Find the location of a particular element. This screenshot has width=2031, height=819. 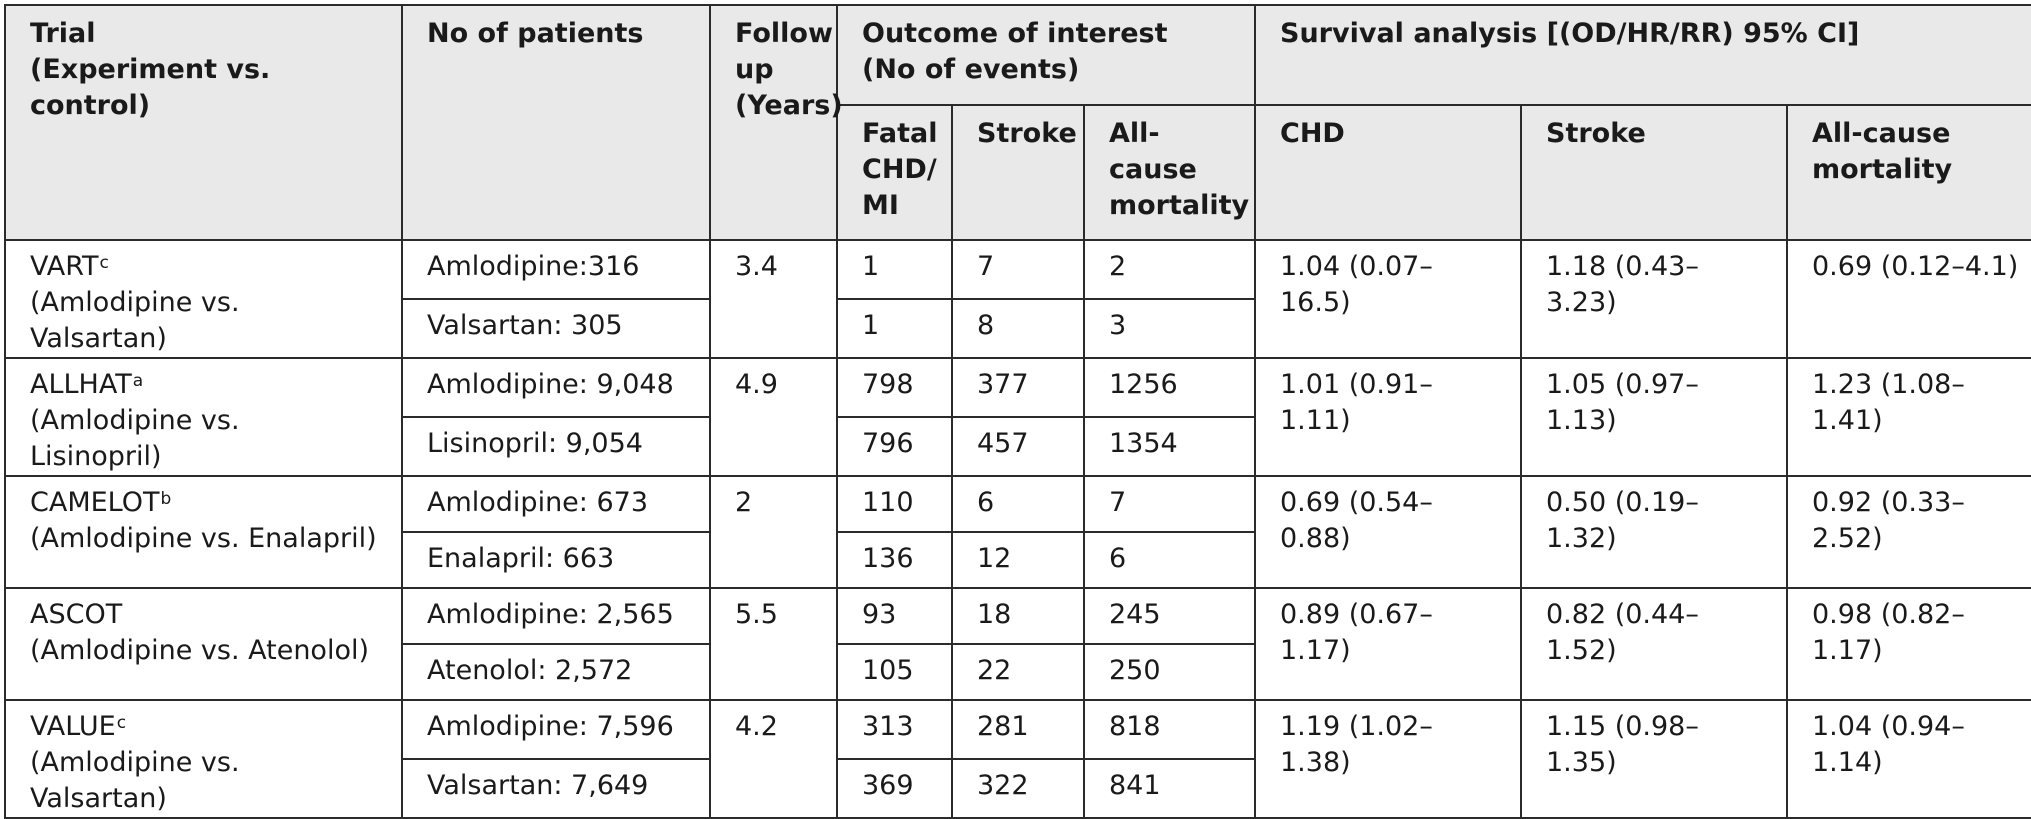

trial-comparison: (Amlodipine vs. Enalapril) is located at coordinates (203, 538).